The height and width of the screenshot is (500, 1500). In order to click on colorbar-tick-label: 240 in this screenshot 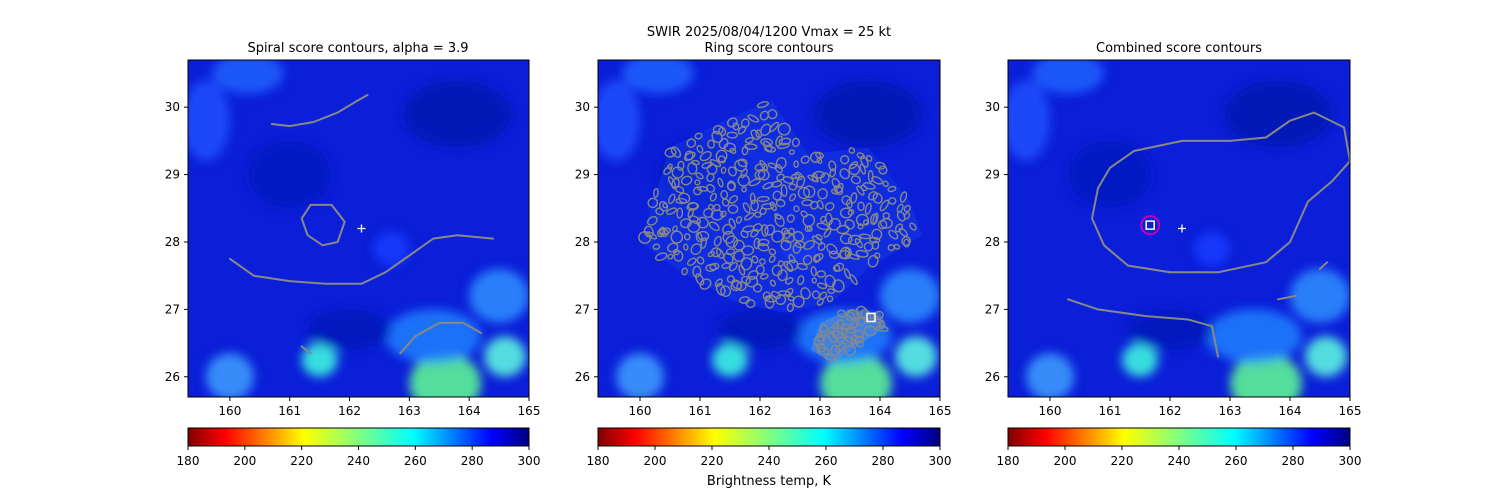, I will do `click(769, 461)`.